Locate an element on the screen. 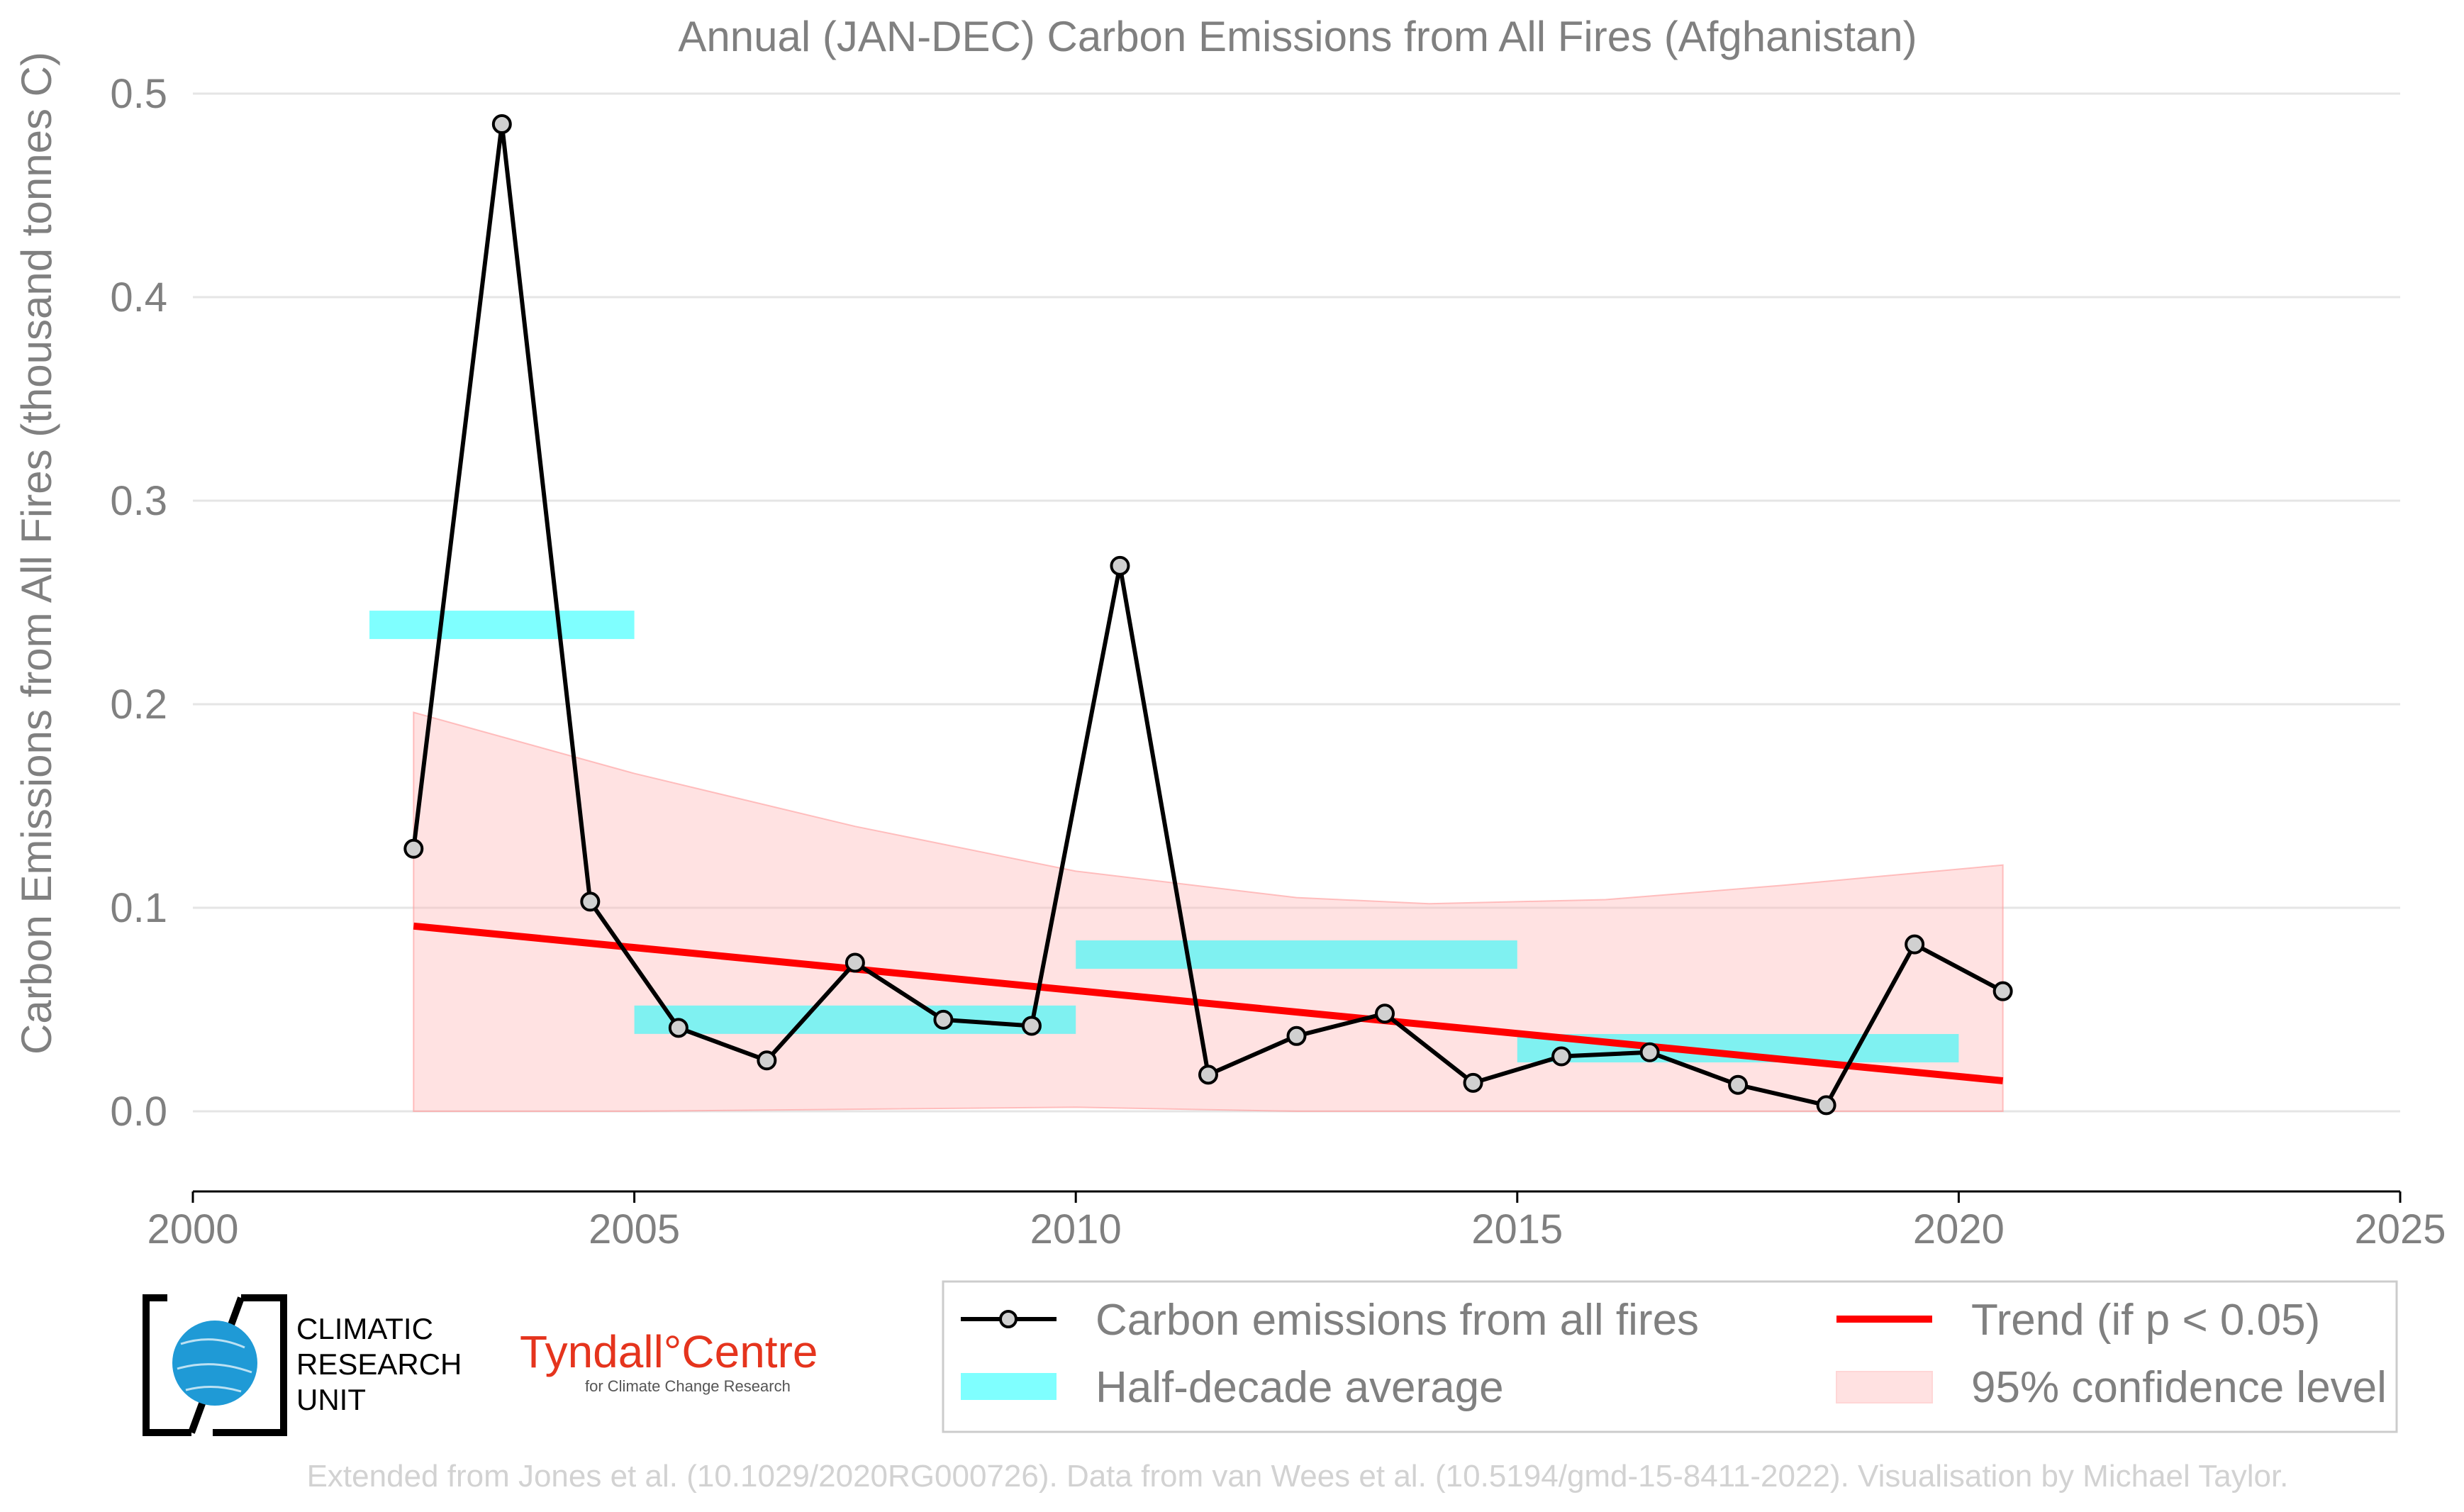 The height and width of the screenshot is (1512, 2464). globe-icon is located at coordinates (214, 1363).